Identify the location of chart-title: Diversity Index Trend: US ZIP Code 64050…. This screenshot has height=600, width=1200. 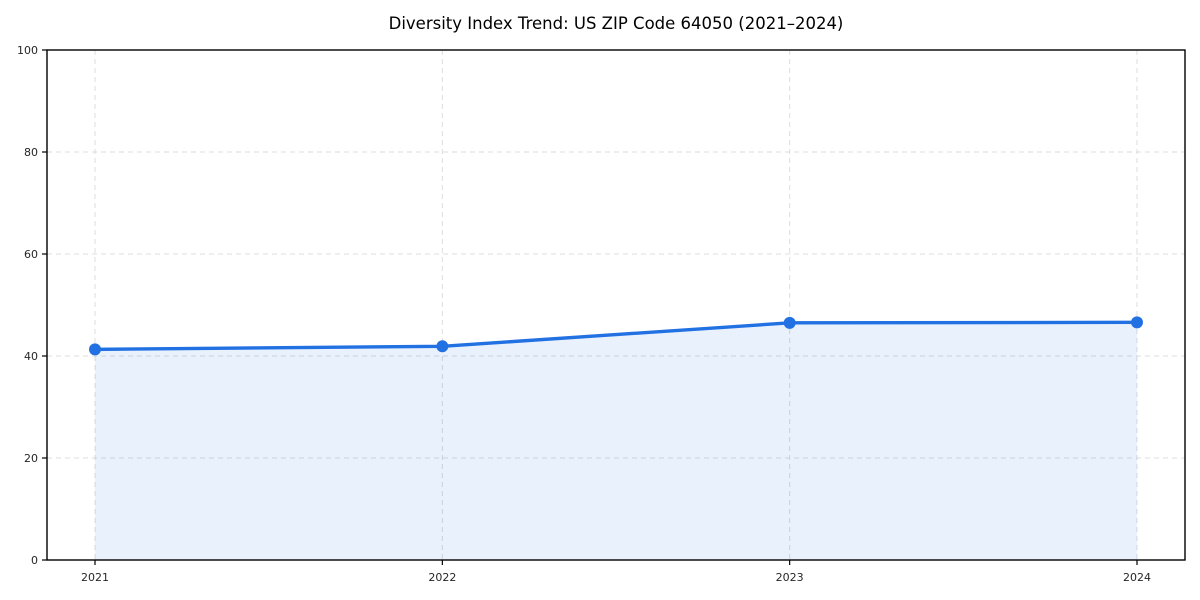
(616, 23).